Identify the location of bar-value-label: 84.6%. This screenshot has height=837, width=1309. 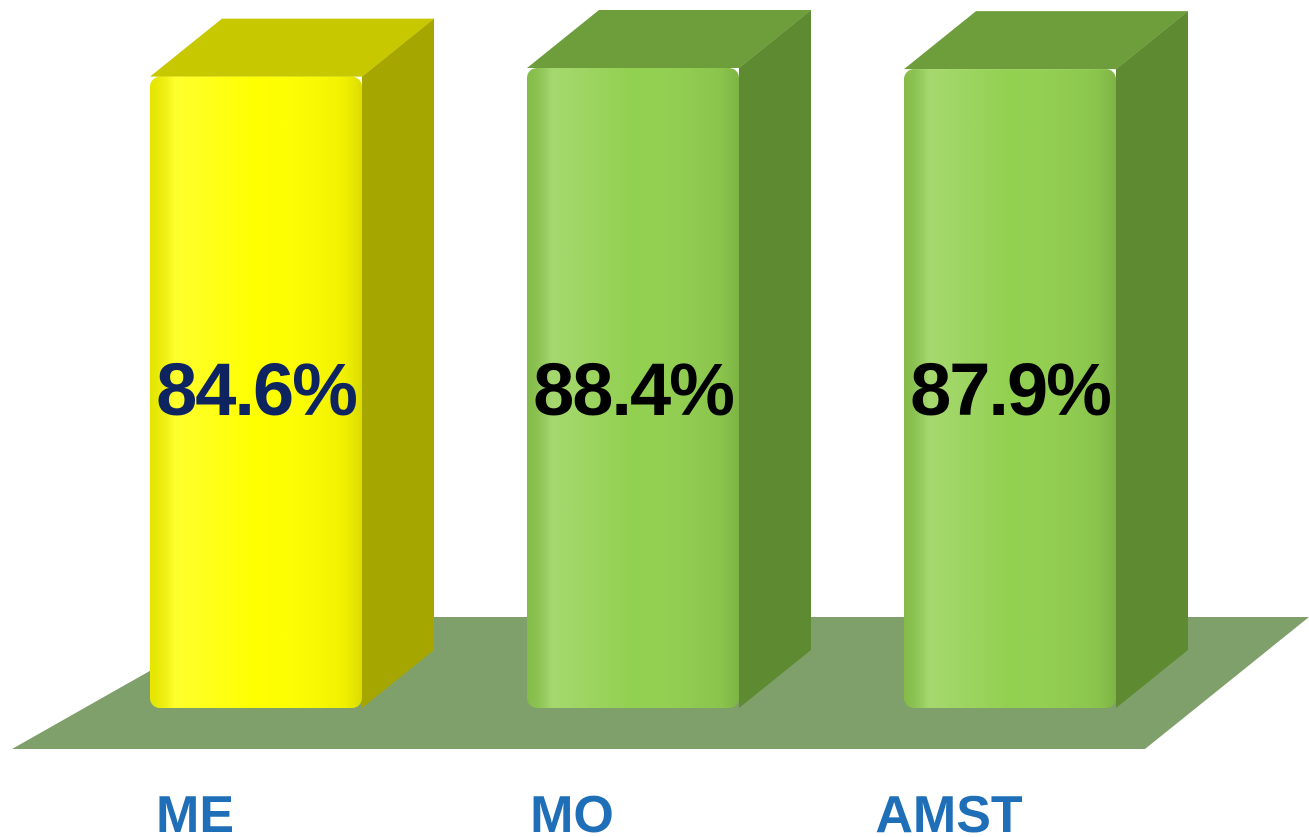
(256, 389).